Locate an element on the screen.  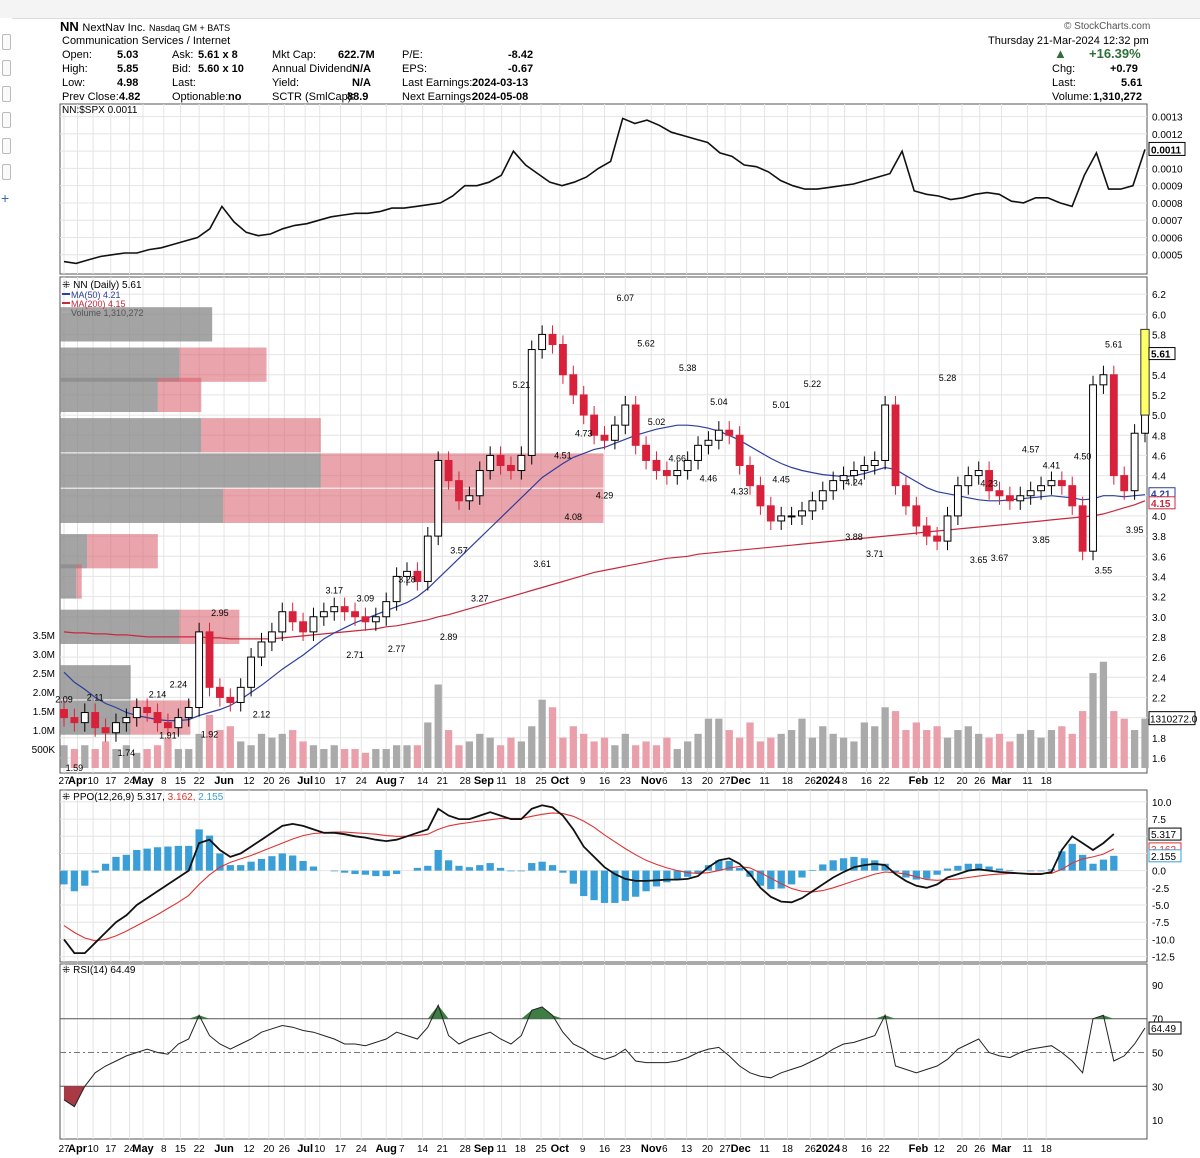
price-annotation: 2.14 is located at coordinates (158, 694).